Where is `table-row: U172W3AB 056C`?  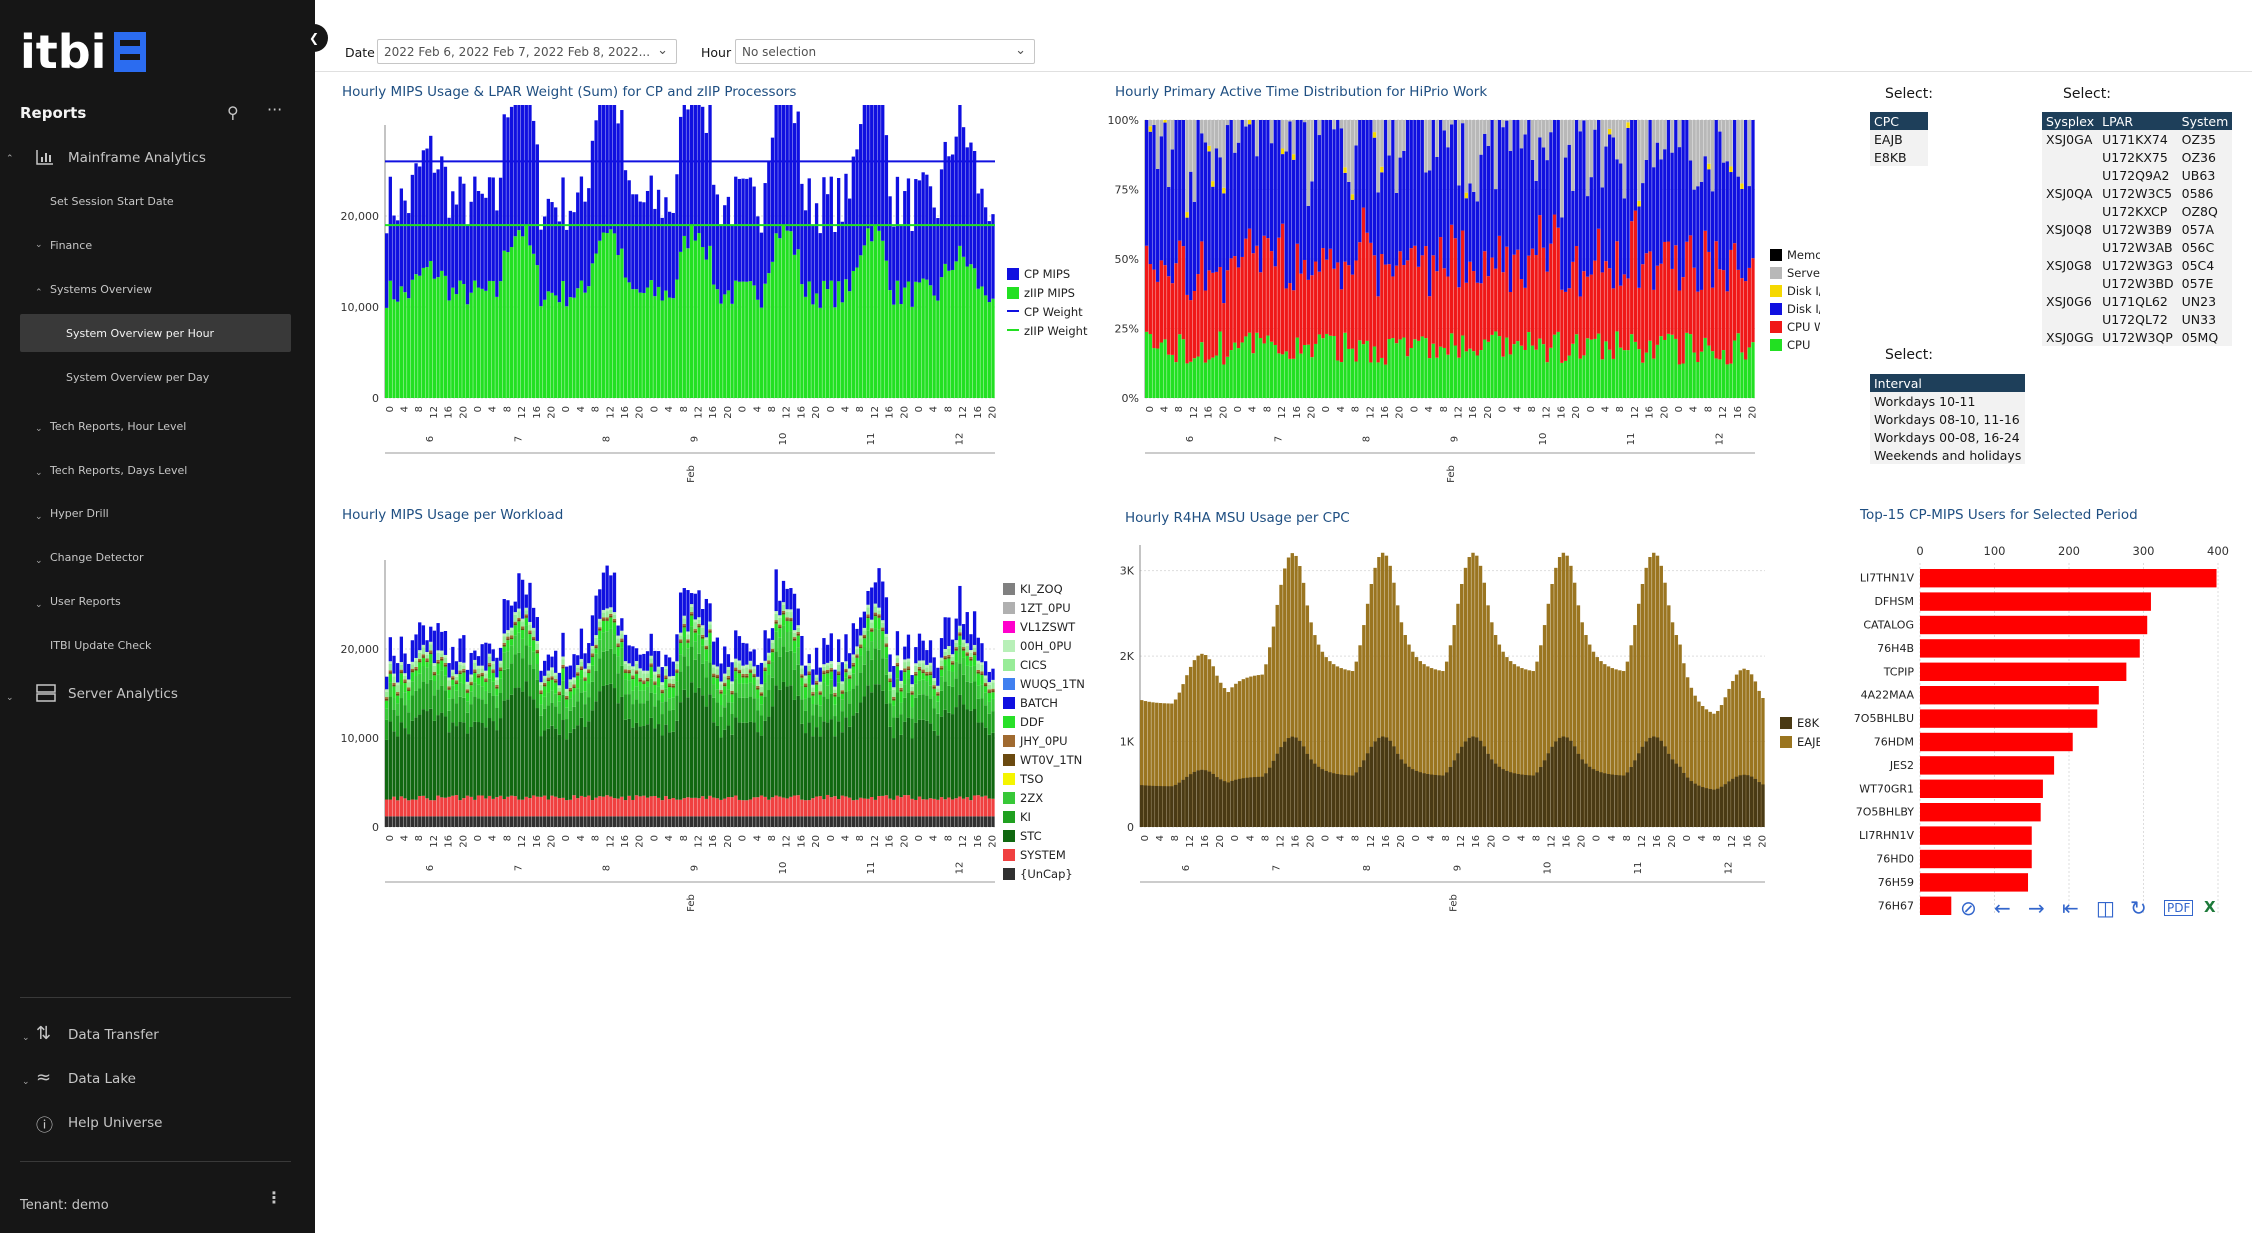
table-row: U172W3AB 056C is located at coordinates (2137, 247).